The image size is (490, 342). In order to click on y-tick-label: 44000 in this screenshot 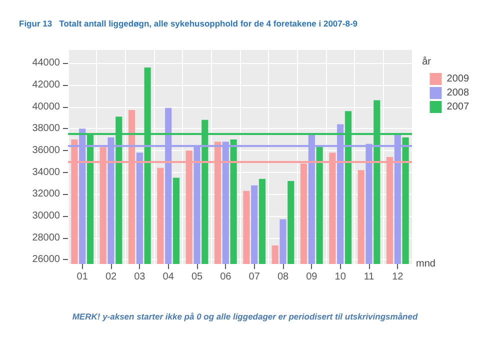, I will do `click(46, 63)`.